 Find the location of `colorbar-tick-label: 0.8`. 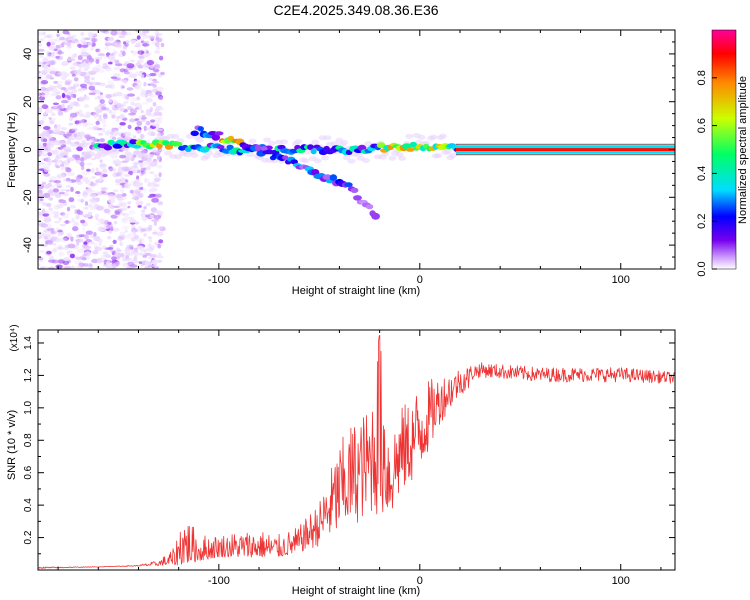

colorbar-tick-label: 0.8 is located at coordinates (702, 77).